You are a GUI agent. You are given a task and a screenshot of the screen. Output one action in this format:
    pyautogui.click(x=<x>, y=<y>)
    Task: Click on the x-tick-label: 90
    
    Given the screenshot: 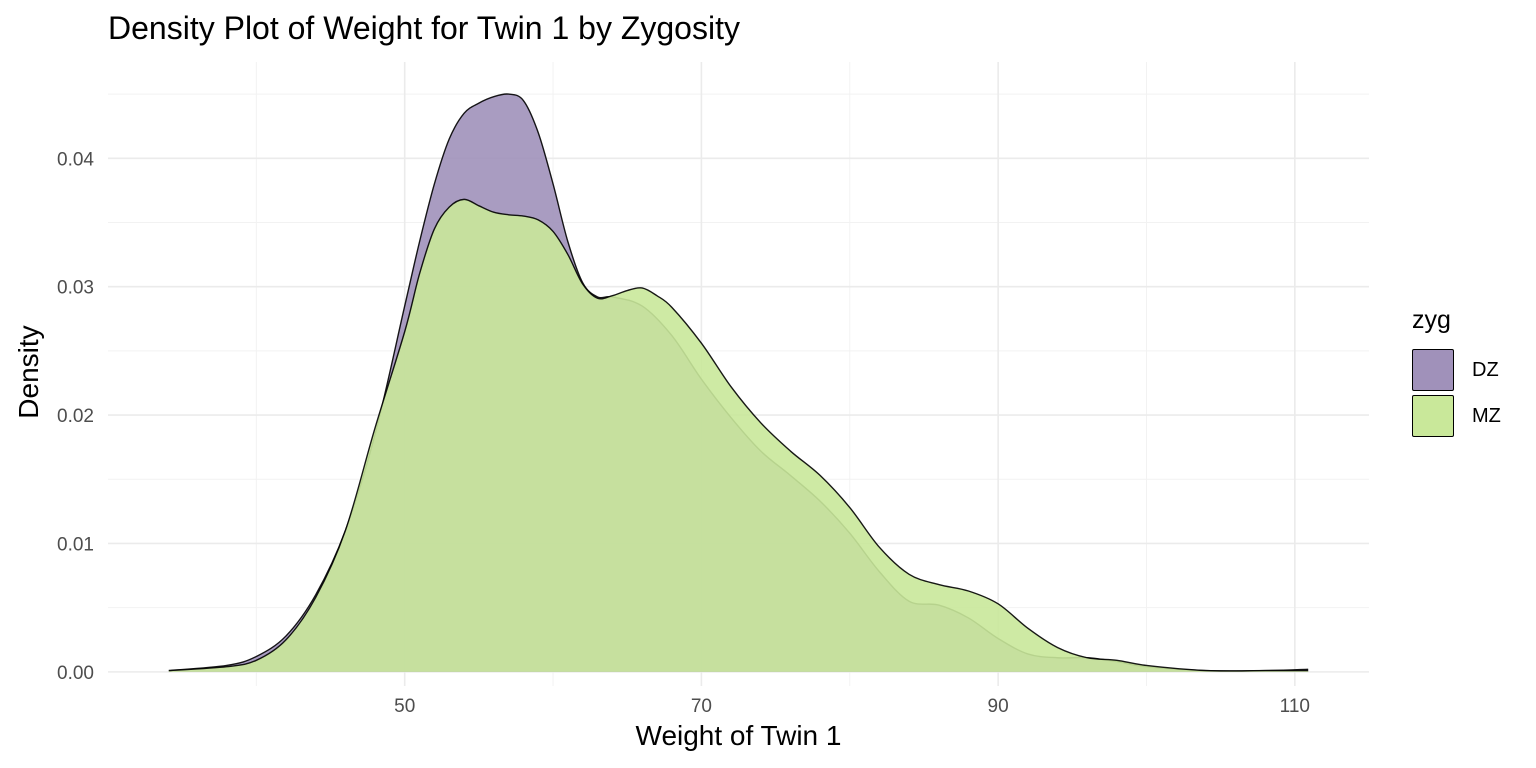 What is the action you would take?
    pyautogui.click(x=998, y=706)
    